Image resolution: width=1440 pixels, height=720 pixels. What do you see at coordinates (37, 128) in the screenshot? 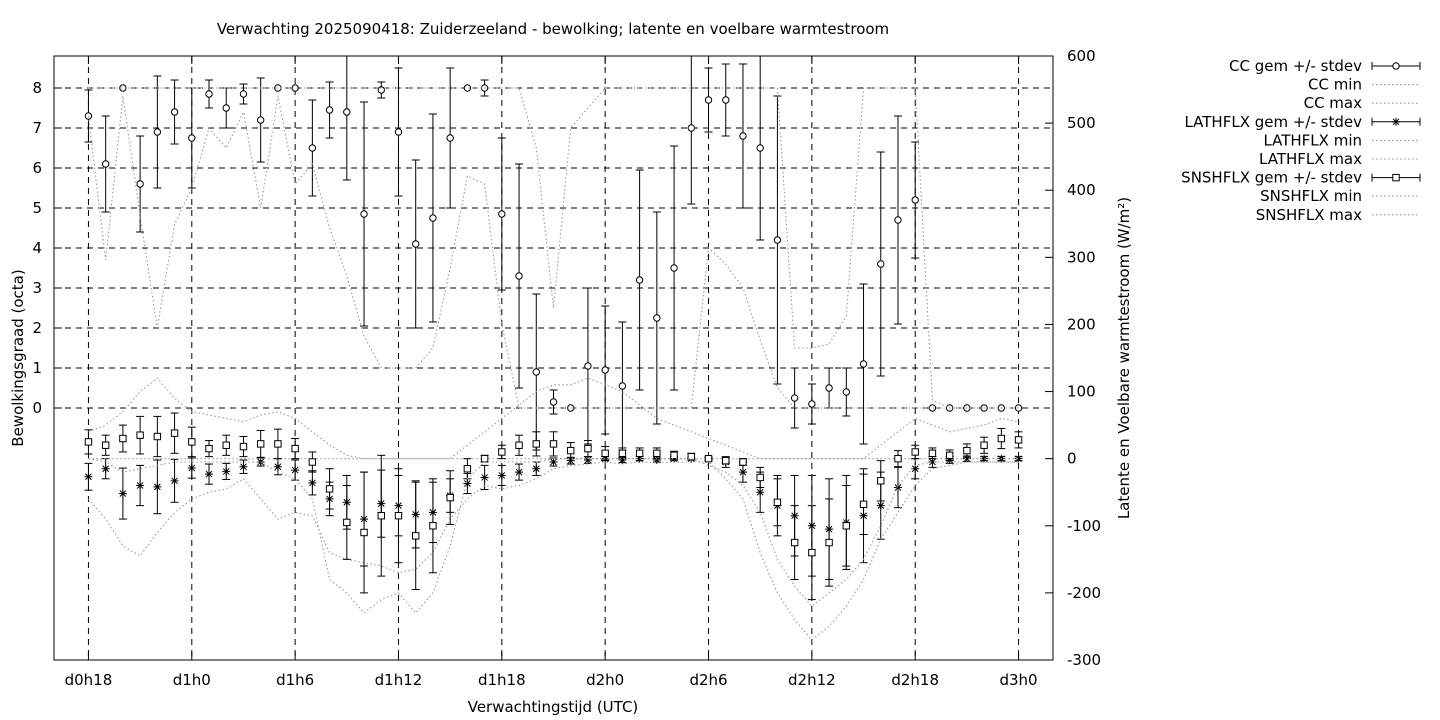
I see `y-tick-label: 7` at bounding box center [37, 128].